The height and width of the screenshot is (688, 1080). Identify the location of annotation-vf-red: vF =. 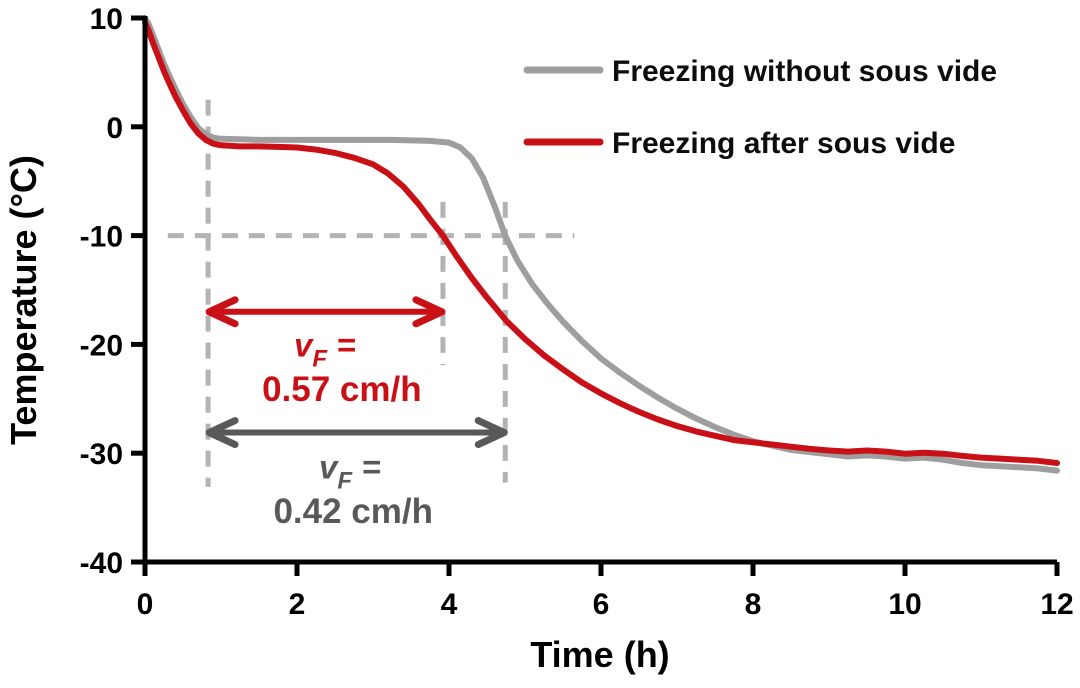
(325, 349).